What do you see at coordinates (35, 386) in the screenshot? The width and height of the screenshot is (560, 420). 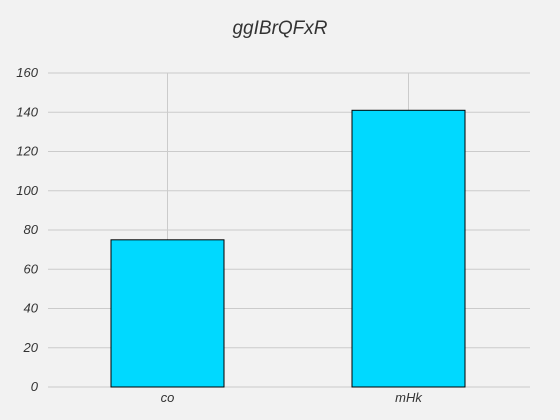 I see `y-tick-label: 0` at bounding box center [35, 386].